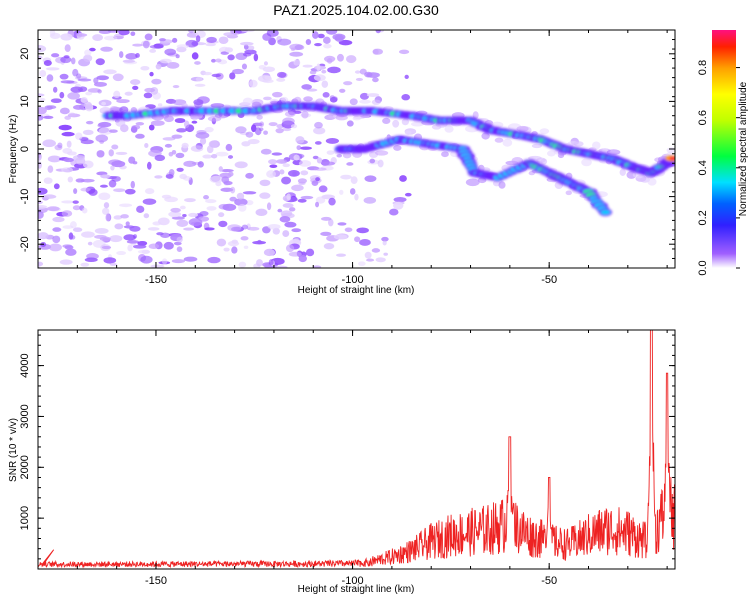 Image resolution: width=750 pixels, height=600 pixels. What do you see at coordinates (13, 450) in the screenshot?
I see `snr-ylabel: SNR (10 * v/v)` at bounding box center [13, 450].